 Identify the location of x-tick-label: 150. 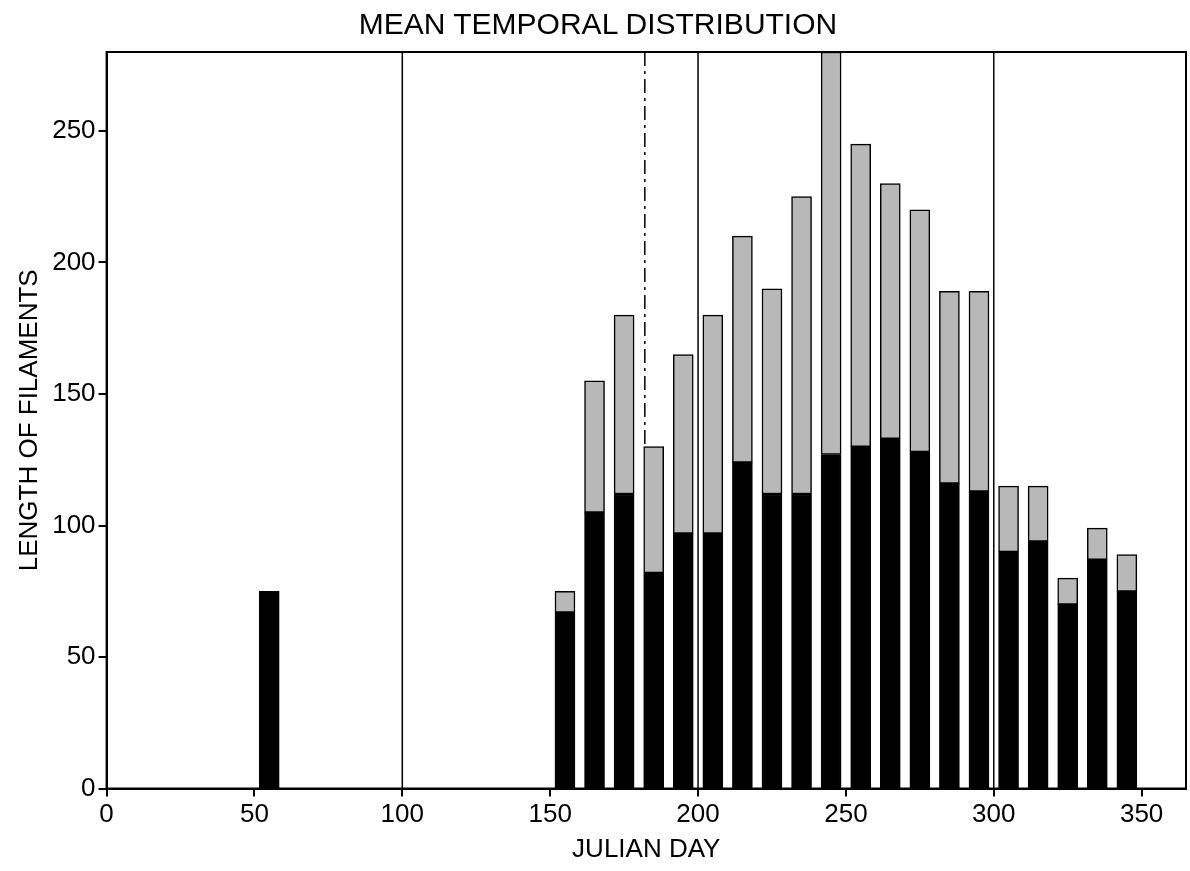
(550, 813).